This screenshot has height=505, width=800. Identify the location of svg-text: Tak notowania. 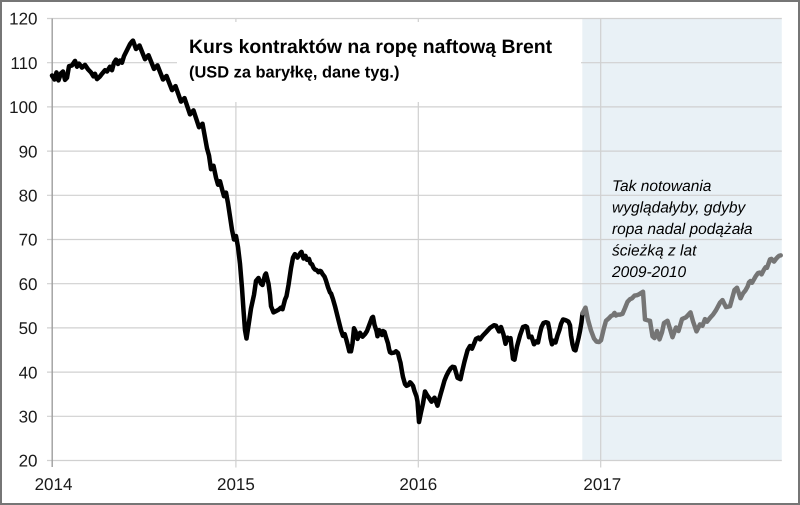
(662, 186).